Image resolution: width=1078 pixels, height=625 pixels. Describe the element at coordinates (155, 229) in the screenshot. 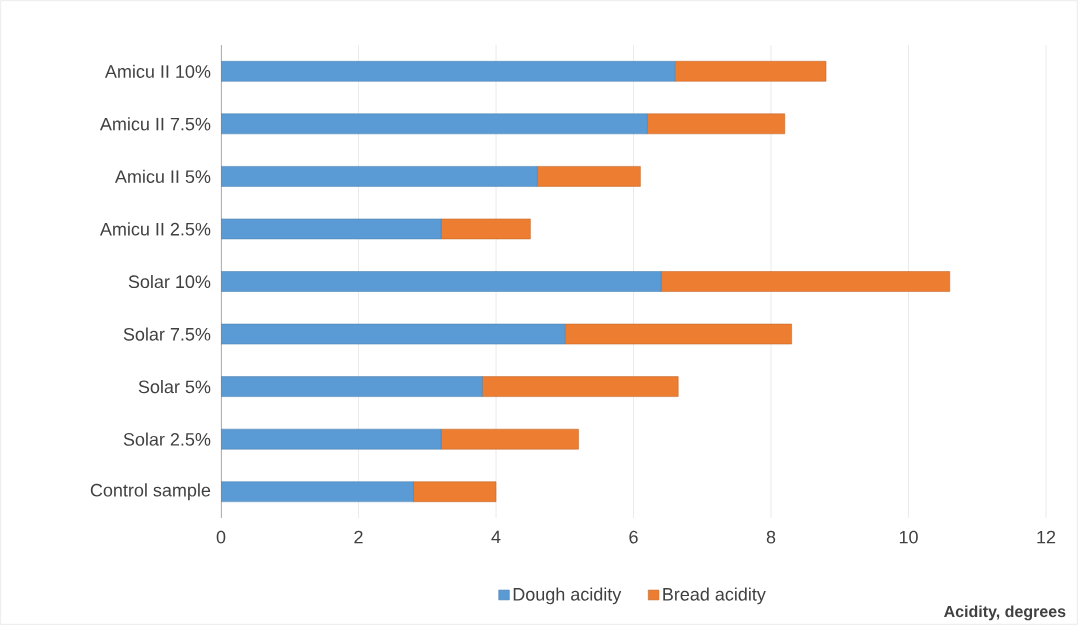

I see `y-tick-label: Amicu II 2.5%` at that location.